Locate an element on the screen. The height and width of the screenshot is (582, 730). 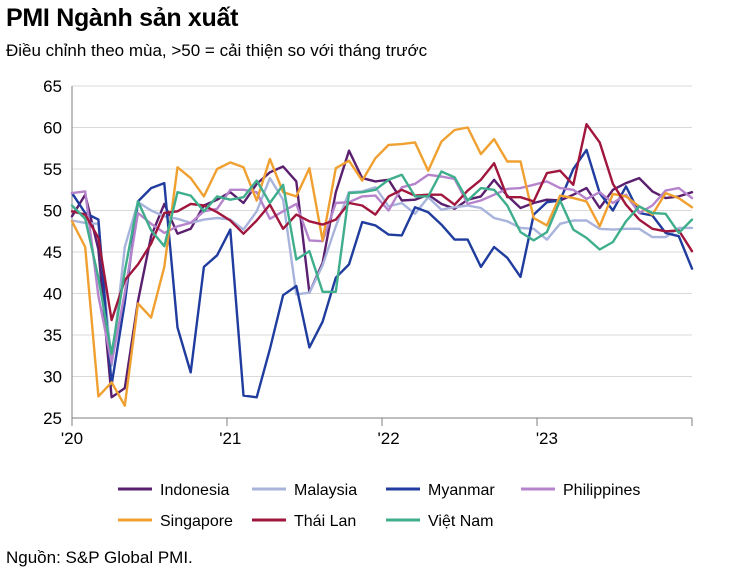
x-tick-label: '20 is located at coordinates (72, 438).